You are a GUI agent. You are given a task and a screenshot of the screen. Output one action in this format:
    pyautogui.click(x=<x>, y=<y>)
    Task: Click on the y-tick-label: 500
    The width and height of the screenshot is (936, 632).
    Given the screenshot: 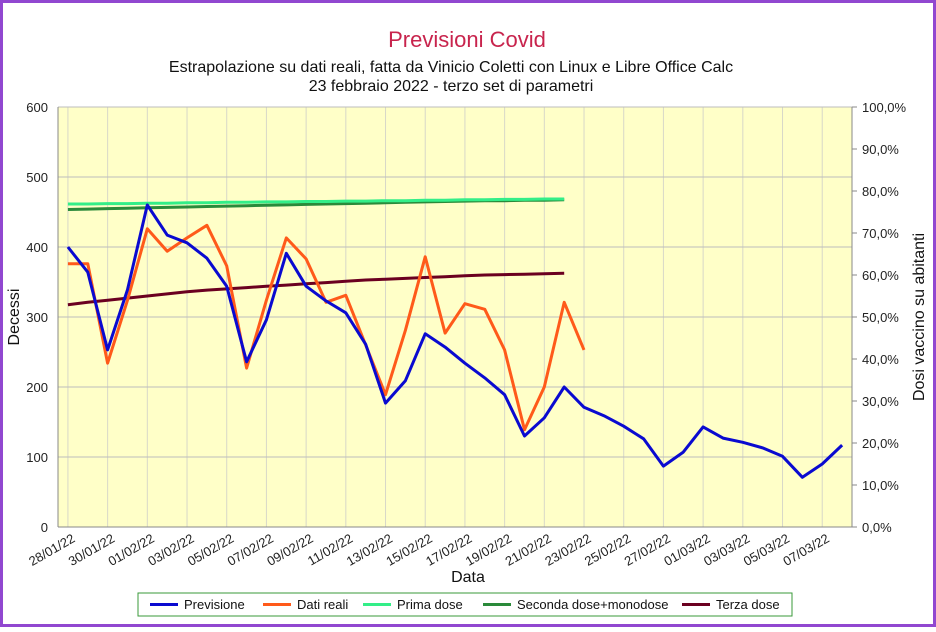 What is the action you would take?
    pyautogui.click(x=37, y=177)
    